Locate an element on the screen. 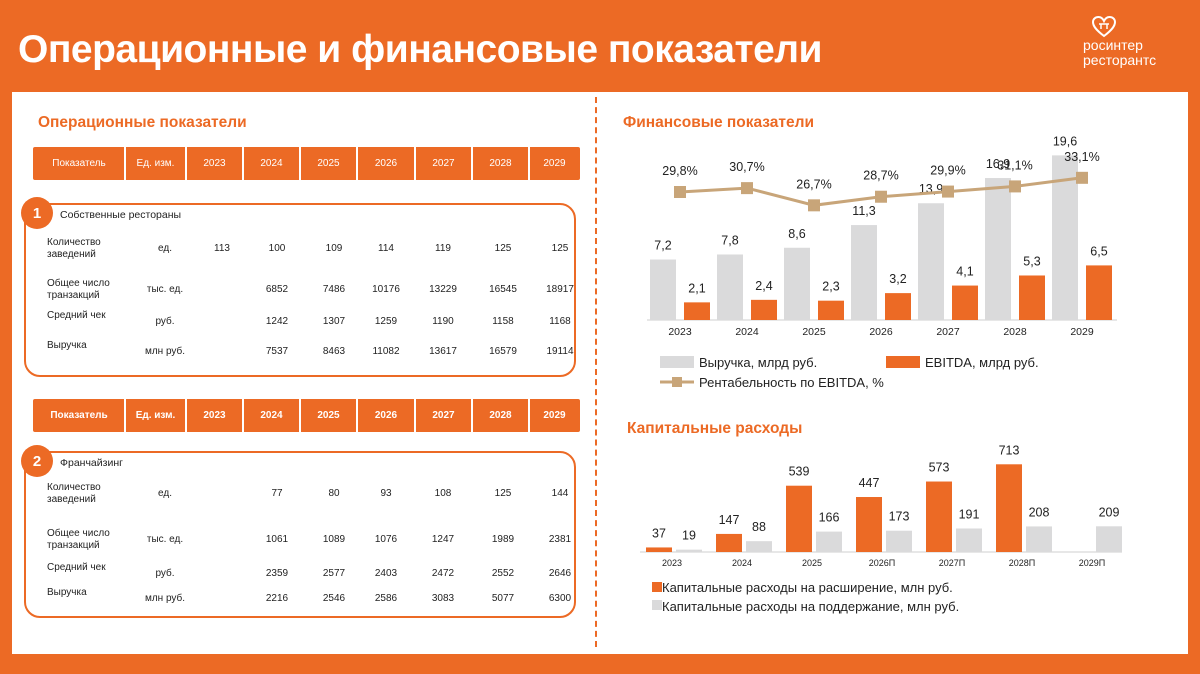 The image size is (1200, 674). table-cell-value: 2546 is located at coordinates (334, 598).